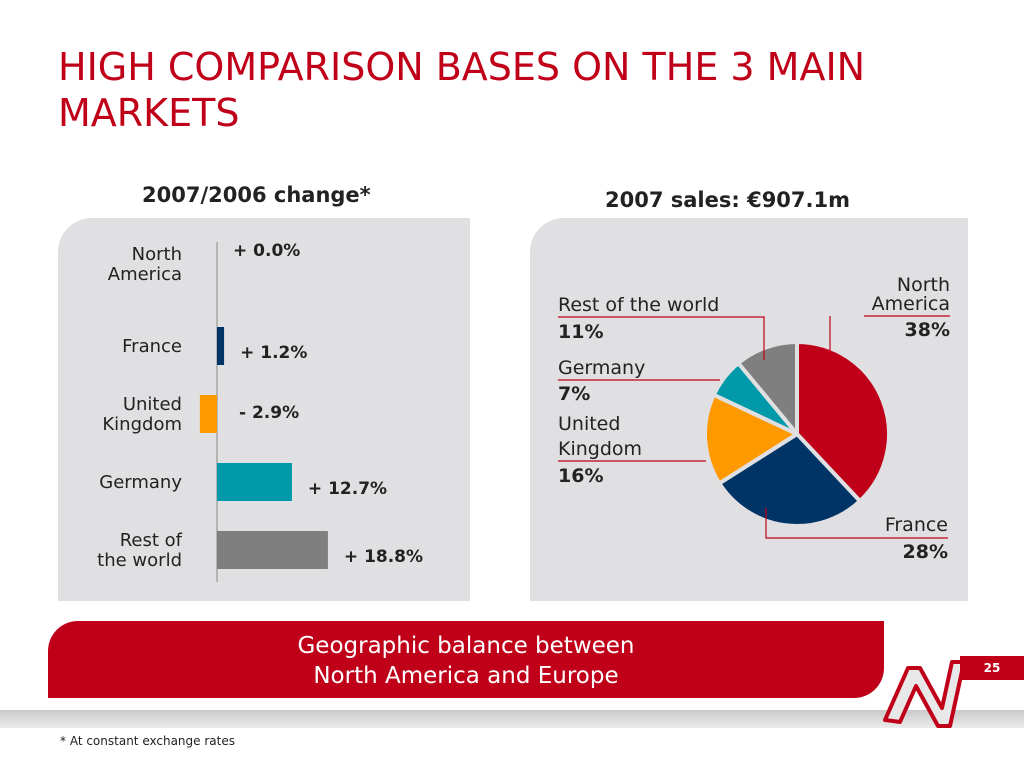 The width and height of the screenshot is (1024, 768). What do you see at coordinates (462, 67) in the screenshot?
I see `slide-title-line: HIGH COMPARISON BASES ON THE 3 MAIN` at bounding box center [462, 67].